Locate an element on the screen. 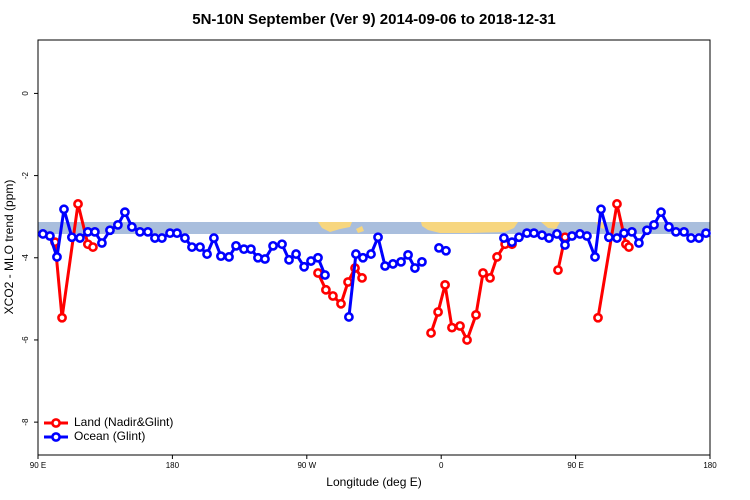 This screenshot has height=500, width=750. y-axis-label: XCO2 - MLO trend (ppm) is located at coordinates (9, 247).